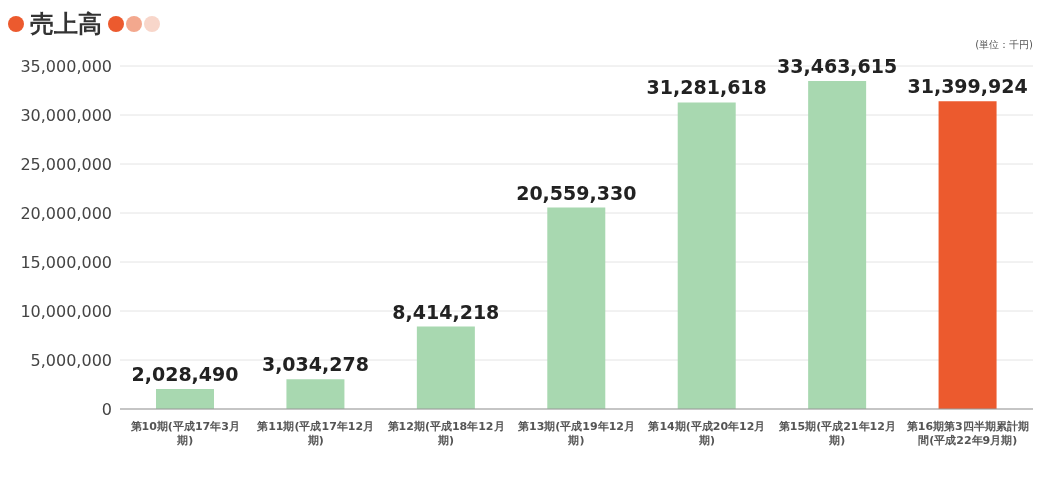 This screenshot has height=477, width=1047. What do you see at coordinates (315, 364) in the screenshot?
I see `data-label: 3,034,278` at bounding box center [315, 364].